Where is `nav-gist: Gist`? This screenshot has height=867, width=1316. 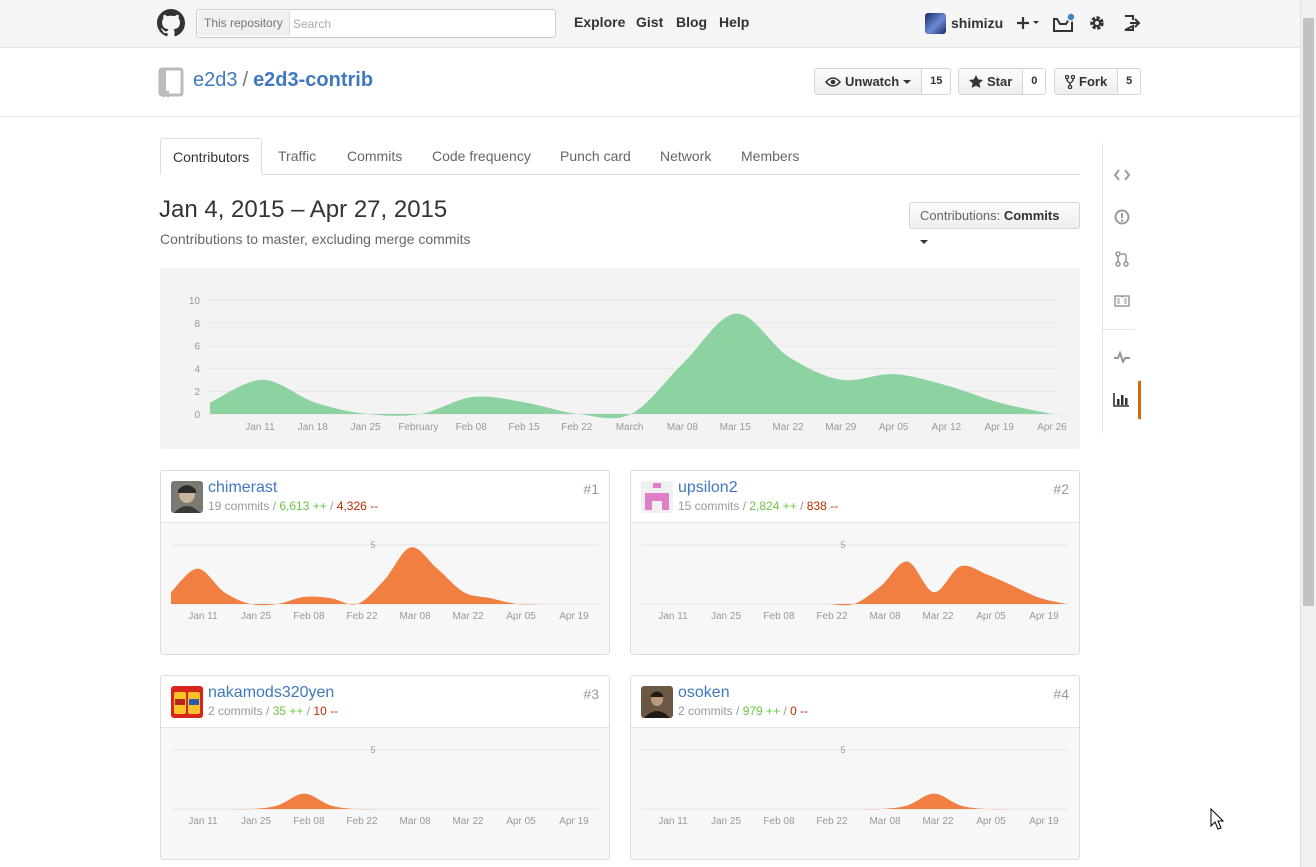 nav-gist: Gist is located at coordinates (650, 22).